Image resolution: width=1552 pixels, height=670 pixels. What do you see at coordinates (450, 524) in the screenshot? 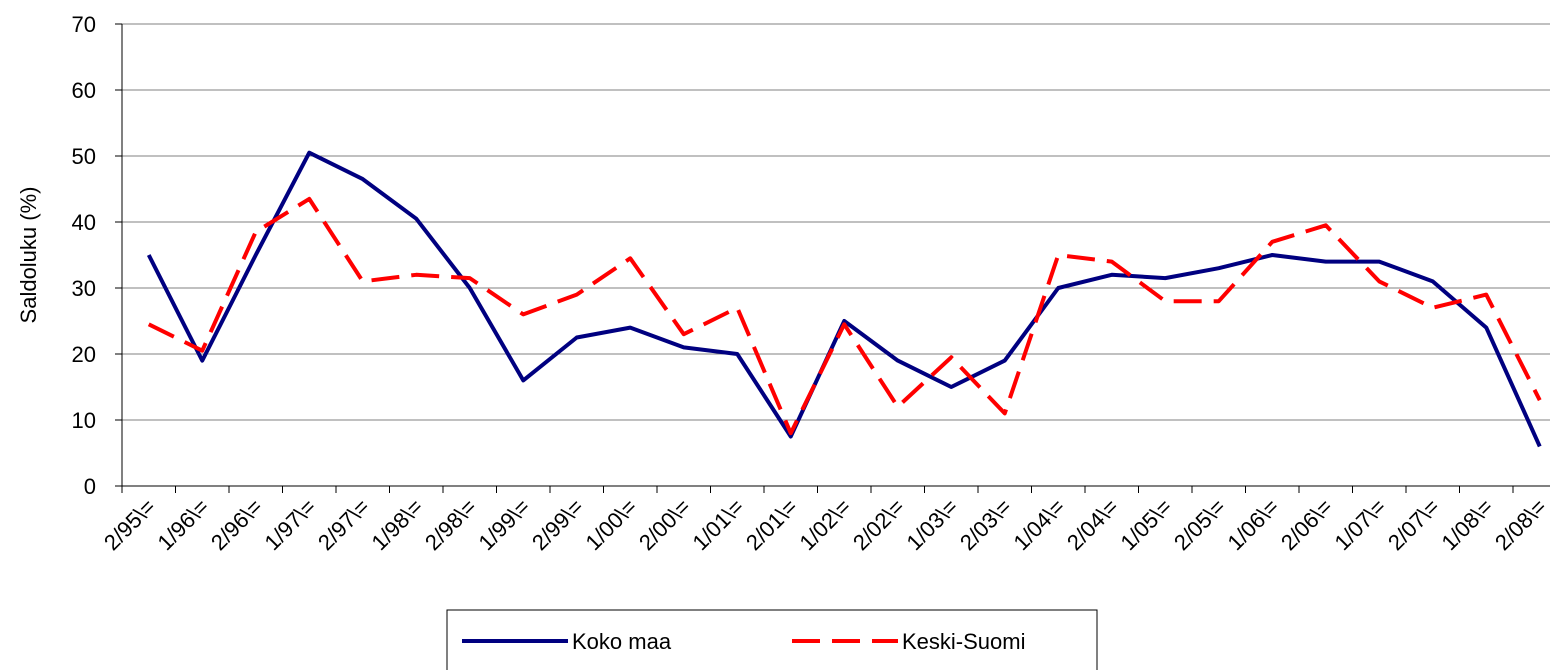
I see `x-tick-label: 2/98\=` at bounding box center [450, 524].